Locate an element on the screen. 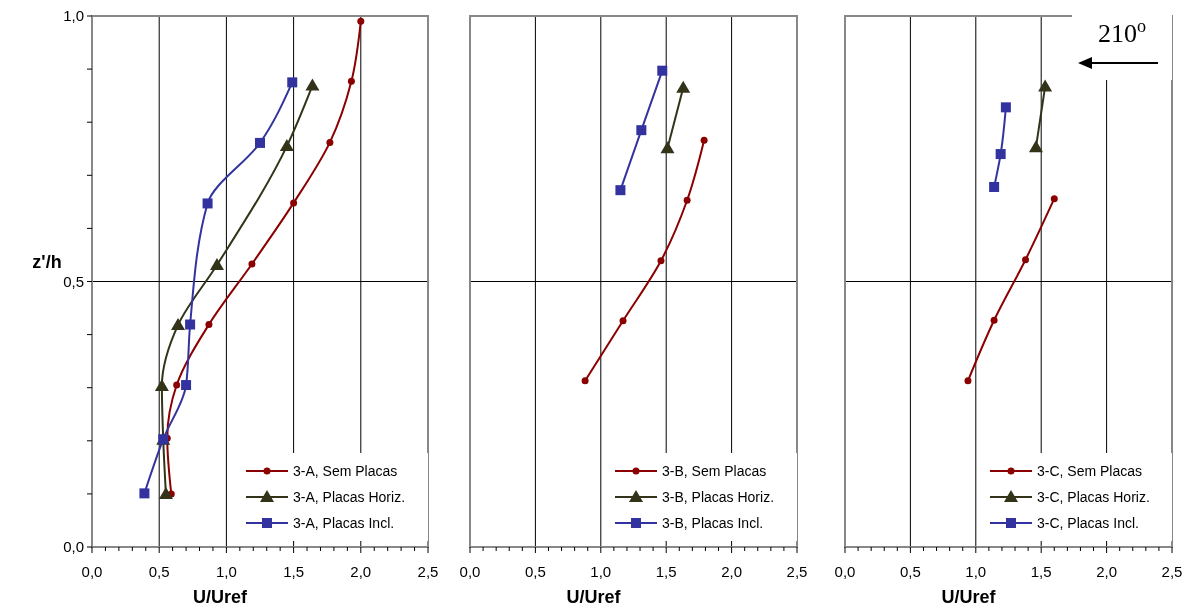 Image resolution: width=1190 pixels, height=611 pixels. y-tick-label: 0,5 is located at coordinates (73, 281).